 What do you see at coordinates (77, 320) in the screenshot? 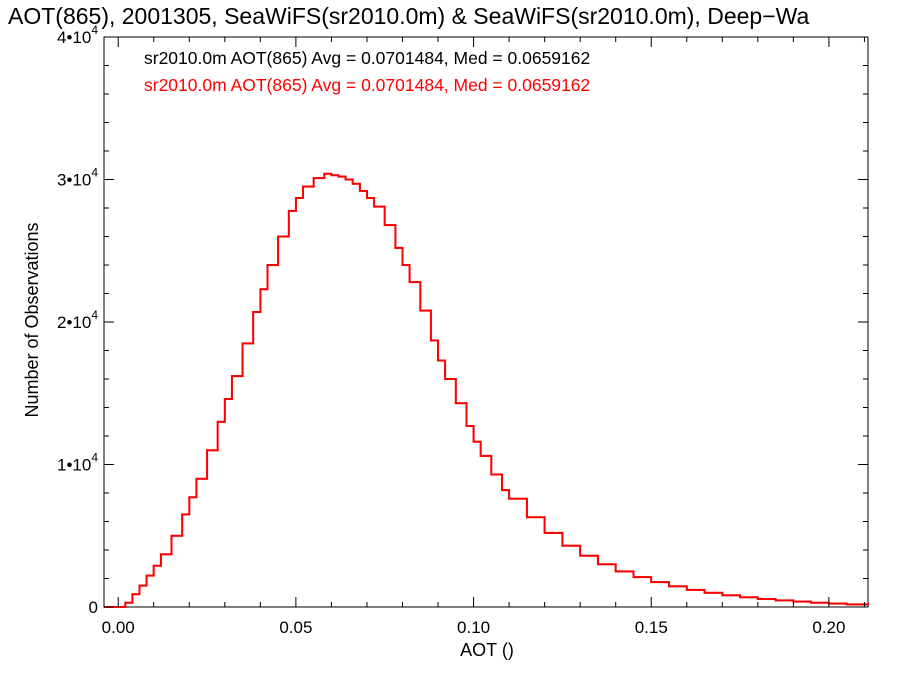
I see `y-tick-label: 2•104` at bounding box center [77, 320].